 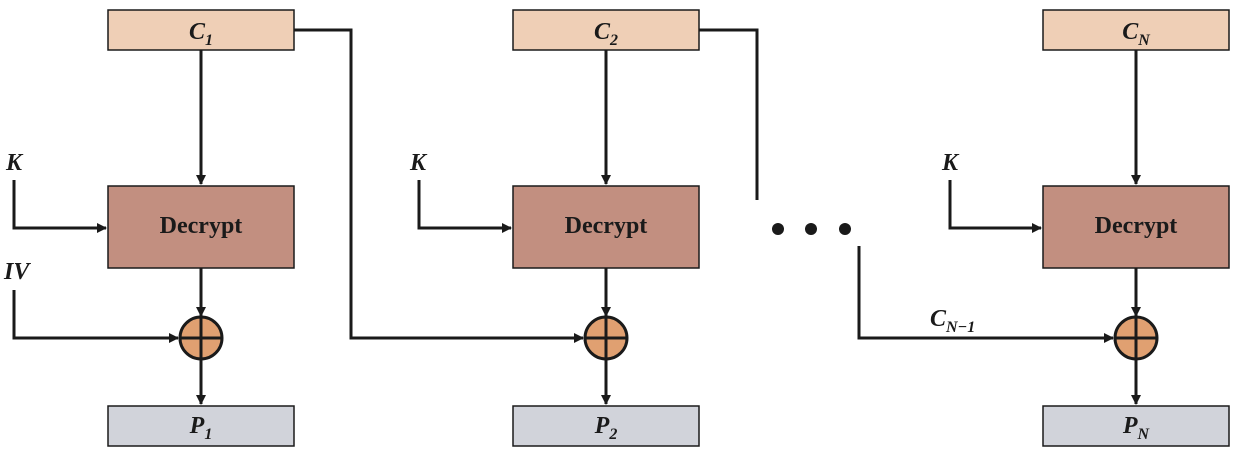 What do you see at coordinates (14, 163) in the screenshot?
I see `key-label-1: K` at bounding box center [14, 163].